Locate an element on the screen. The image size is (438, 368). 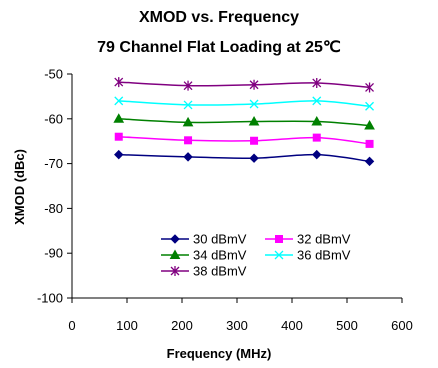
x-tick-label: 600 is located at coordinates (402, 325).